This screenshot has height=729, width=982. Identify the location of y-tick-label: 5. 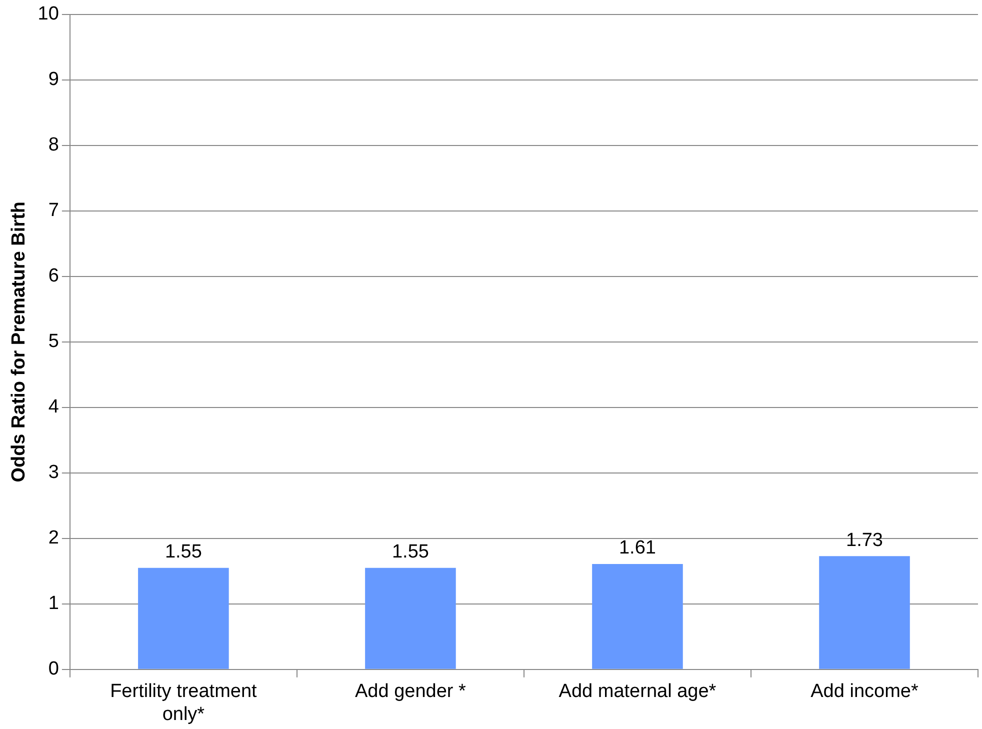
(53, 341).